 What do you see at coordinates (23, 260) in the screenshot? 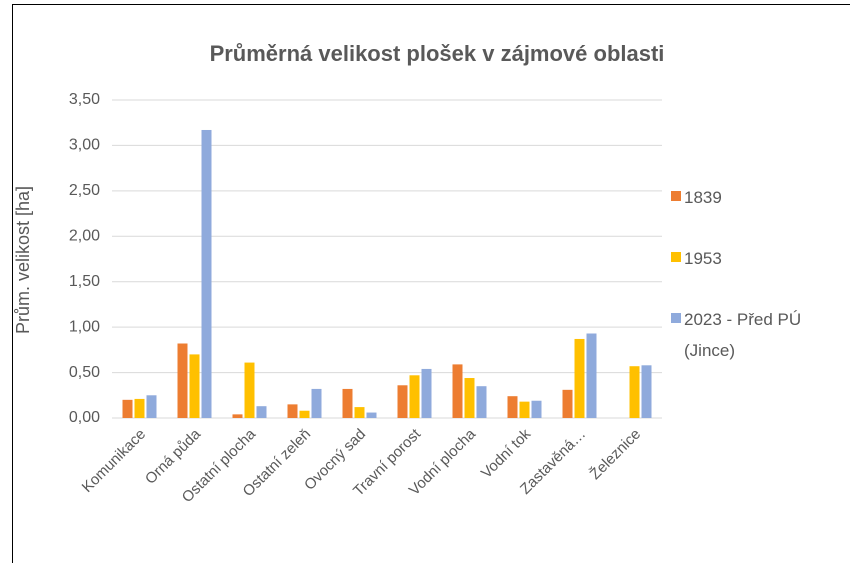
I see `y-axis-label: Prům. velikost [ha]` at bounding box center [23, 260].